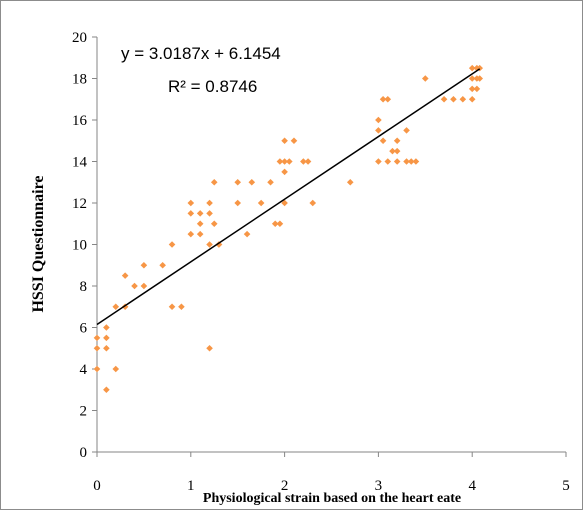  I want to click on y-tick-label: 4, so click(84, 370).